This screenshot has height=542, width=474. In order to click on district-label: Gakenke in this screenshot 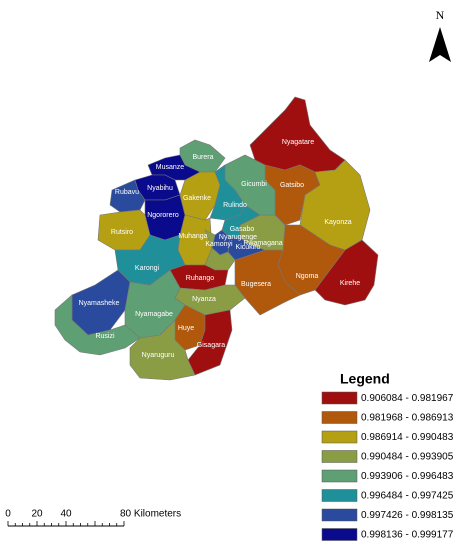, I will do `click(197, 198)`.